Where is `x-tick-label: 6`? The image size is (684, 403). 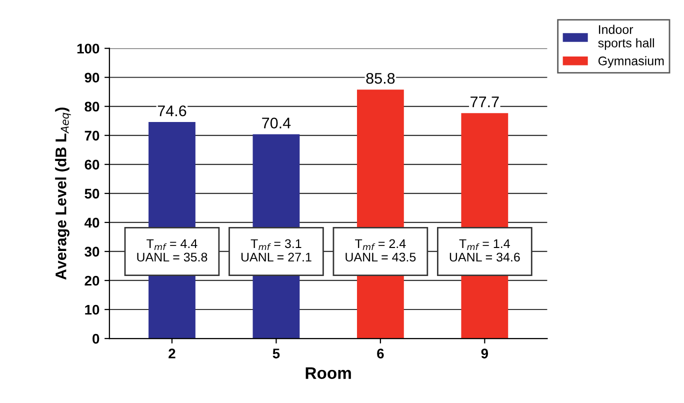
x-tick-label: 6 is located at coordinates (380, 353).